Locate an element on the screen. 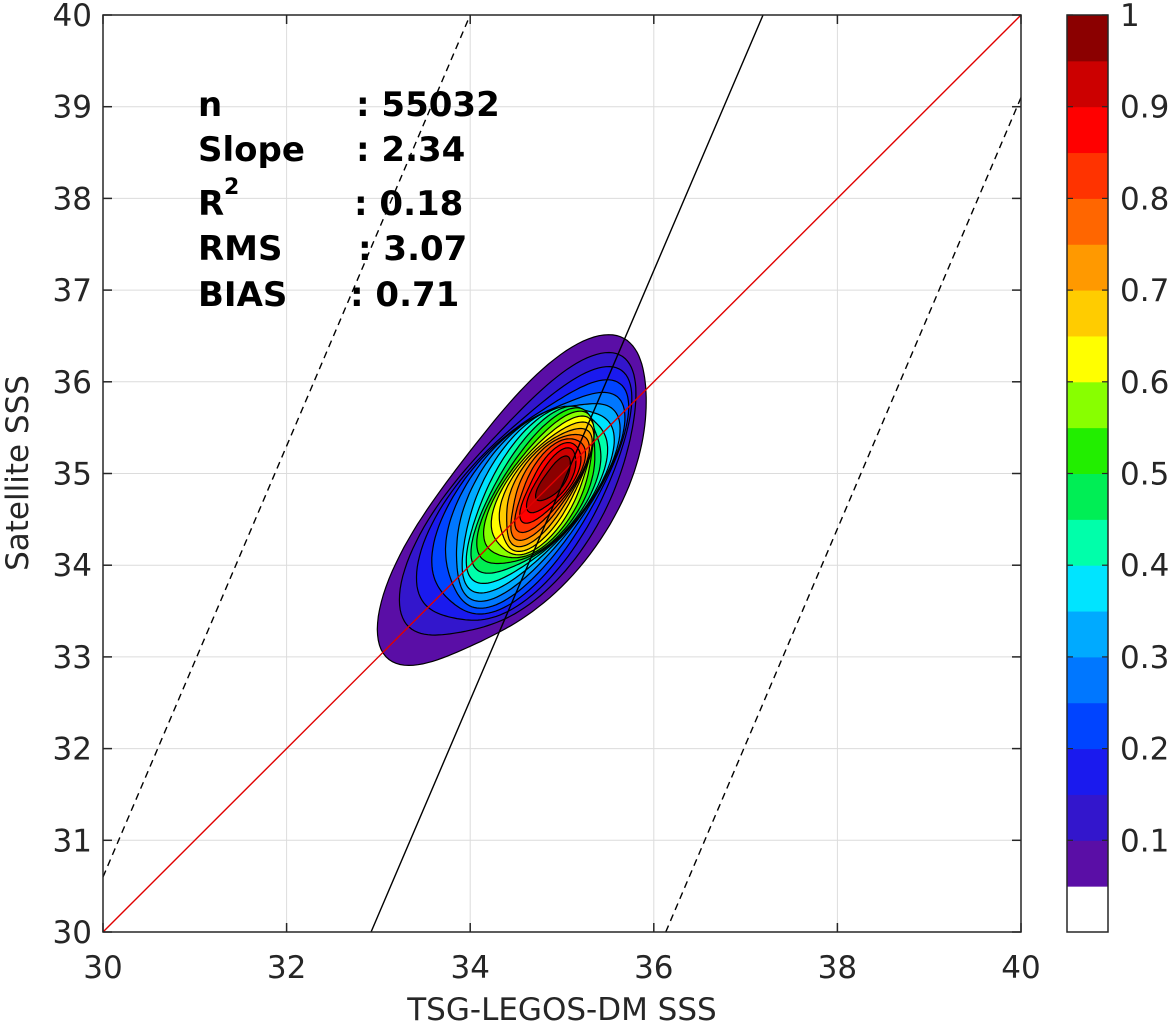 The width and height of the screenshot is (1172, 1028). colorbar-tick-label-0.4: 0.4 is located at coordinates (1144, 566).